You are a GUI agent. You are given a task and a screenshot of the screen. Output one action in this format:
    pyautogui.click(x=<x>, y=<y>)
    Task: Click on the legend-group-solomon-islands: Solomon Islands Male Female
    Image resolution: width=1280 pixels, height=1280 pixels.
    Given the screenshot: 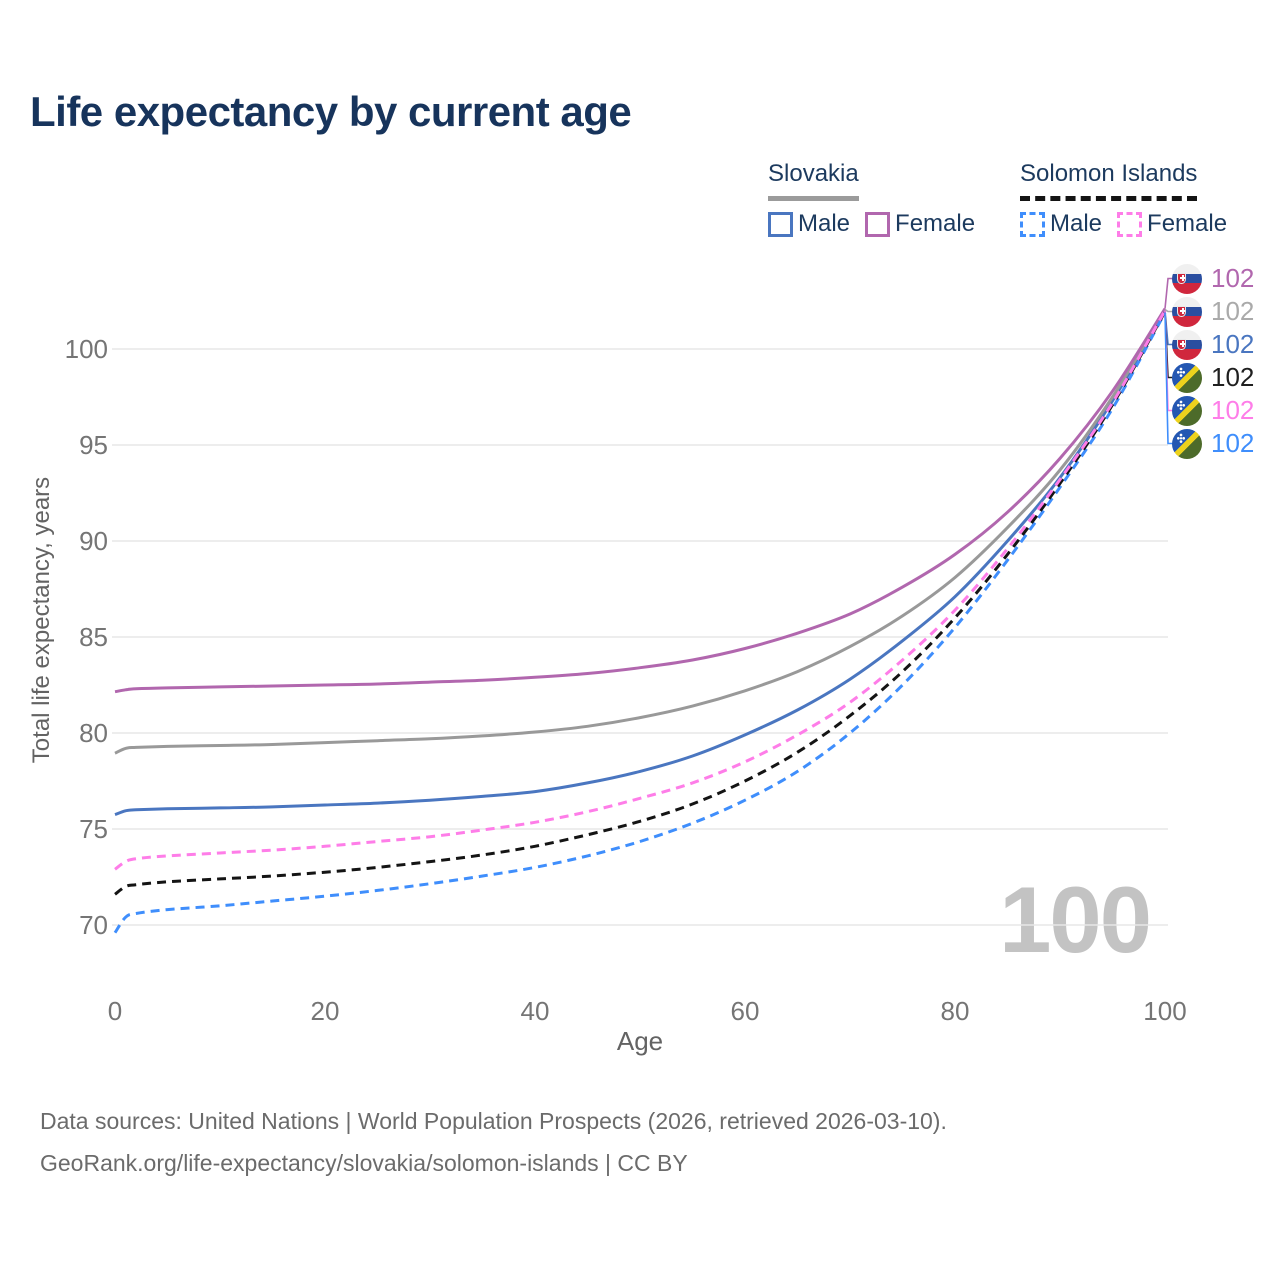 What is the action you would take?
    pyautogui.click(x=1123, y=199)
    